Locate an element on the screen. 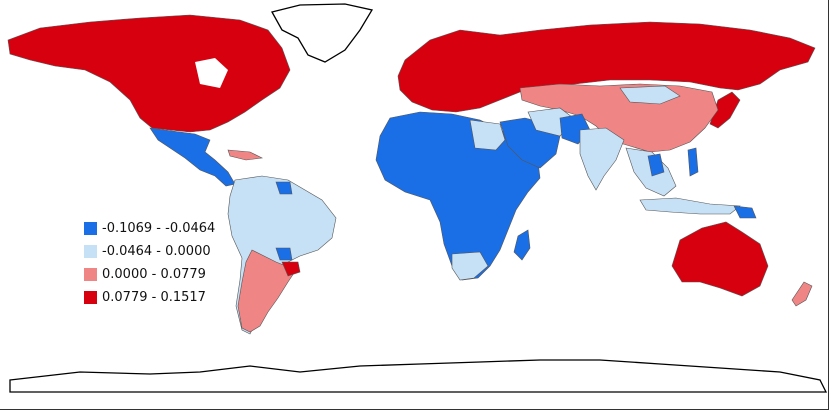 The image size is (831, 418). legend-item: 0.0779 - 0.1517 is located at coordinates (149, 297).